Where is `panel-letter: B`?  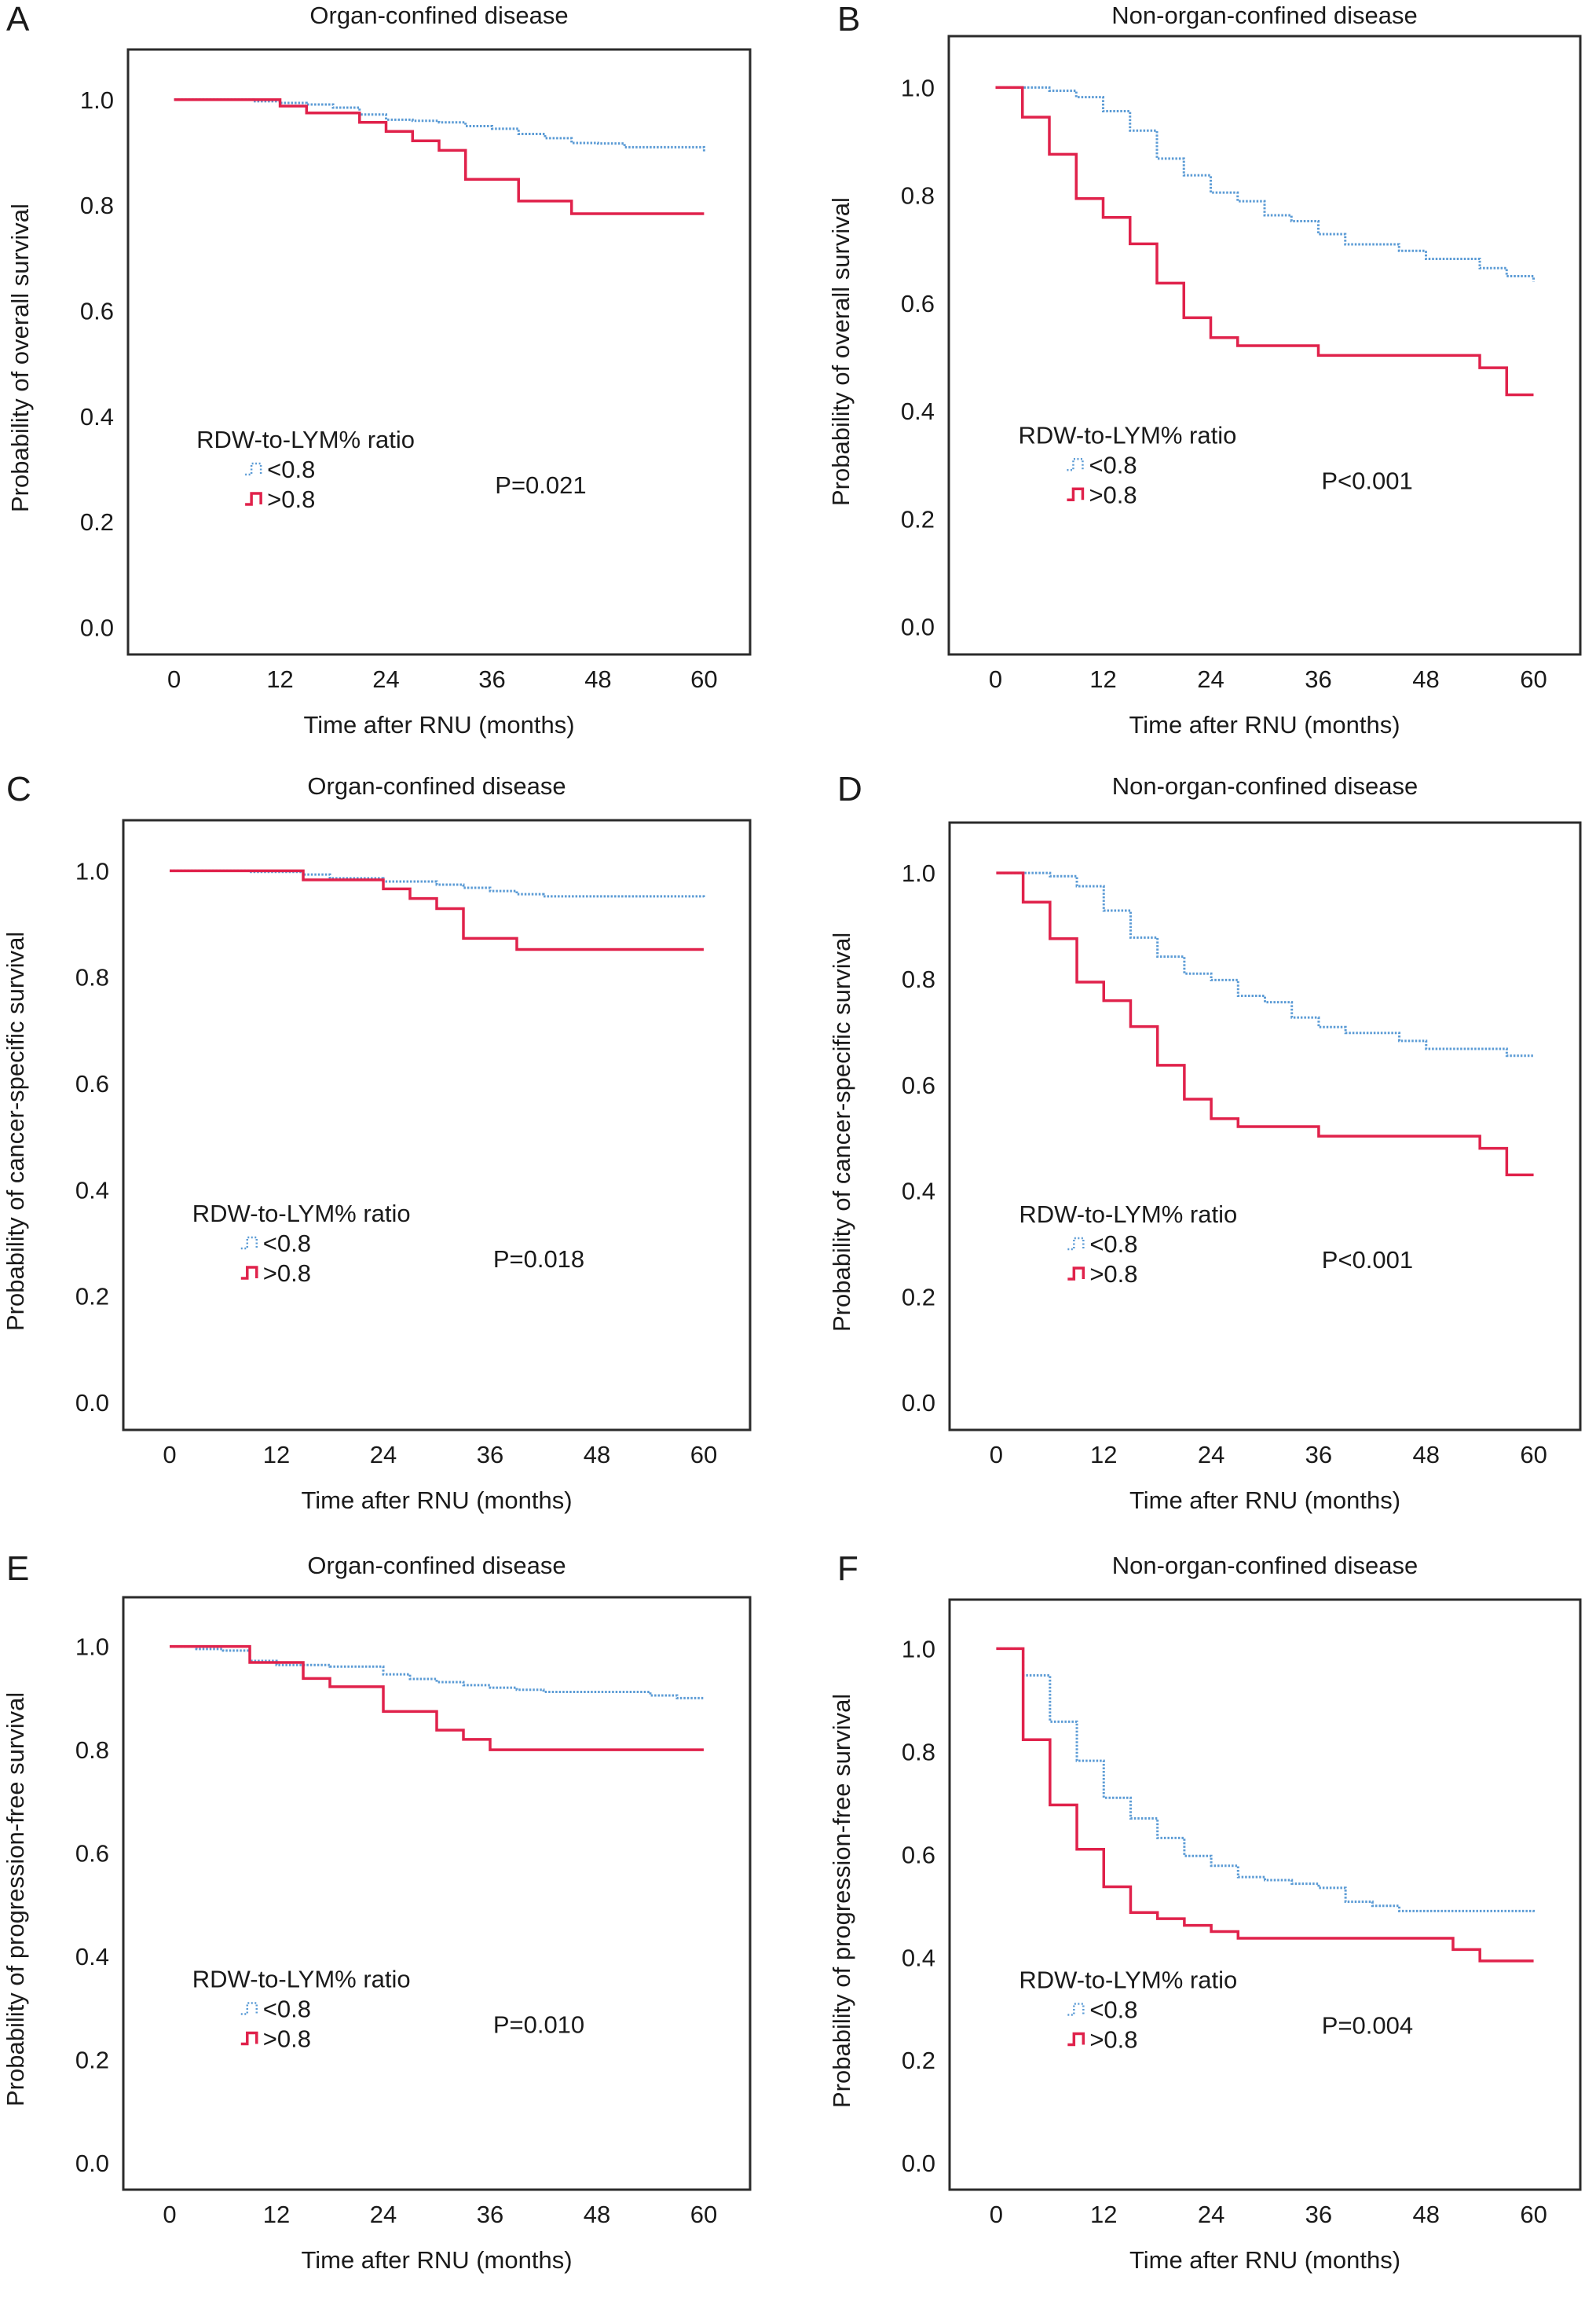 panel-letter: B is located at coordinates (849, 19).